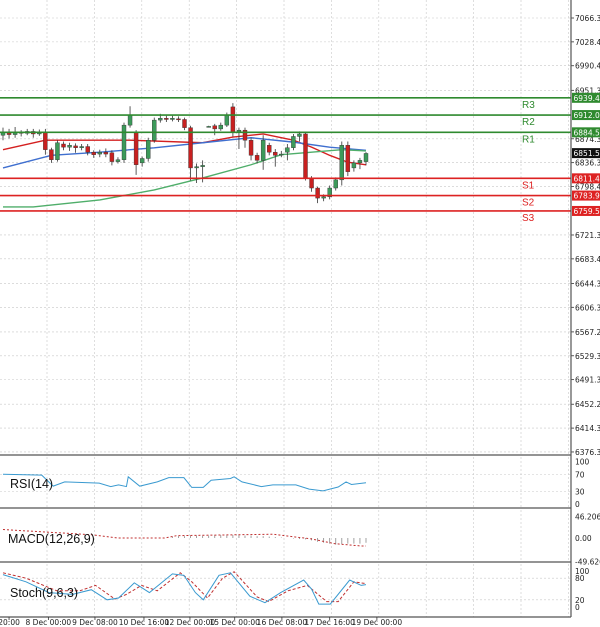 The height and width of the screenshot is (627, 600). What do you see at coordinates (587, 516) in the screenshot?
I see `macd-tick-label: 46.206` at bounding box center [587, 516].